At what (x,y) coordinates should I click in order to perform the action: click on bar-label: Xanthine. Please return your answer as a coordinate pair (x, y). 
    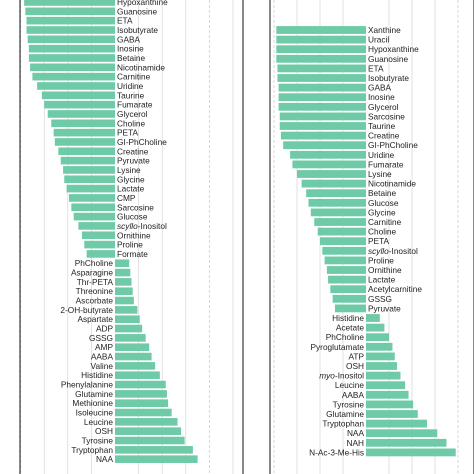
    Looking at the image, I should click on (384, 30).